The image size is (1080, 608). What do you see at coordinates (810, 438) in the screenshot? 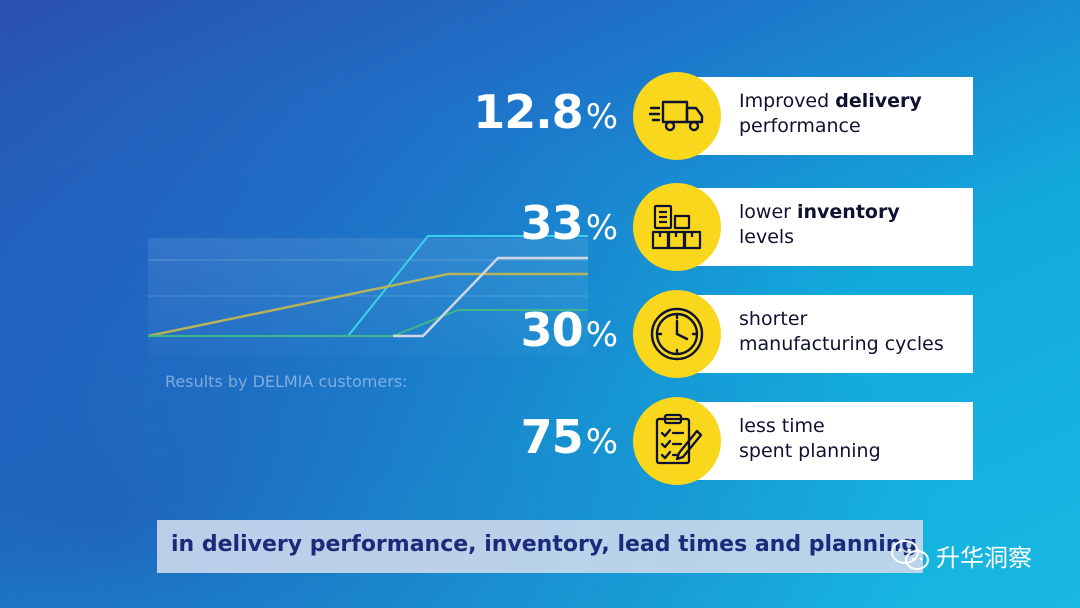
I see `stat-label: less time spent planning` at bounding box center [810, 438].